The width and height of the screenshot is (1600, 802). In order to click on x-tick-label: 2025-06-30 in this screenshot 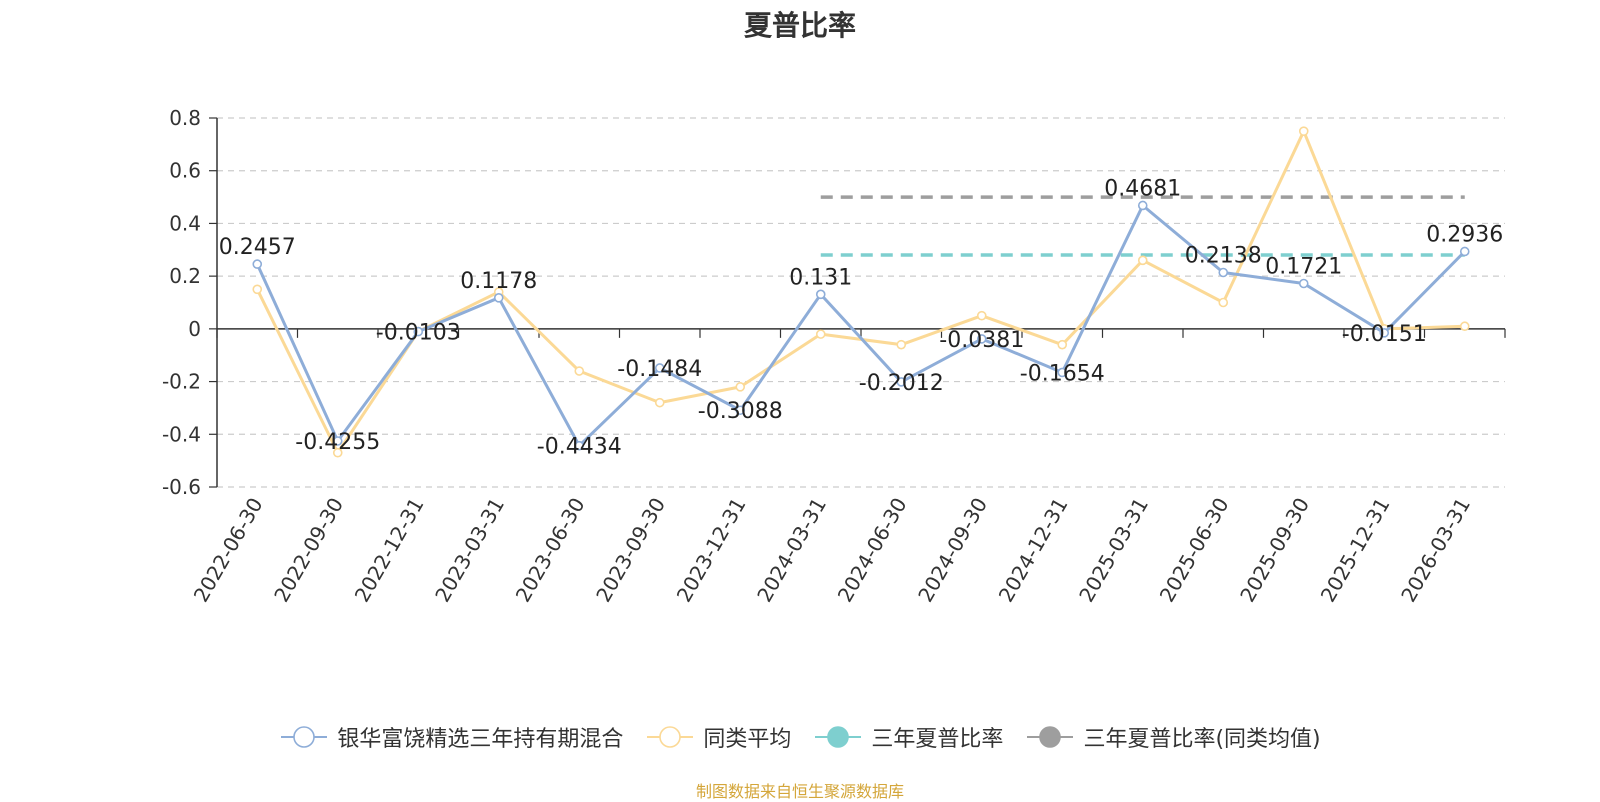, I will do `click(1194, 550)`.